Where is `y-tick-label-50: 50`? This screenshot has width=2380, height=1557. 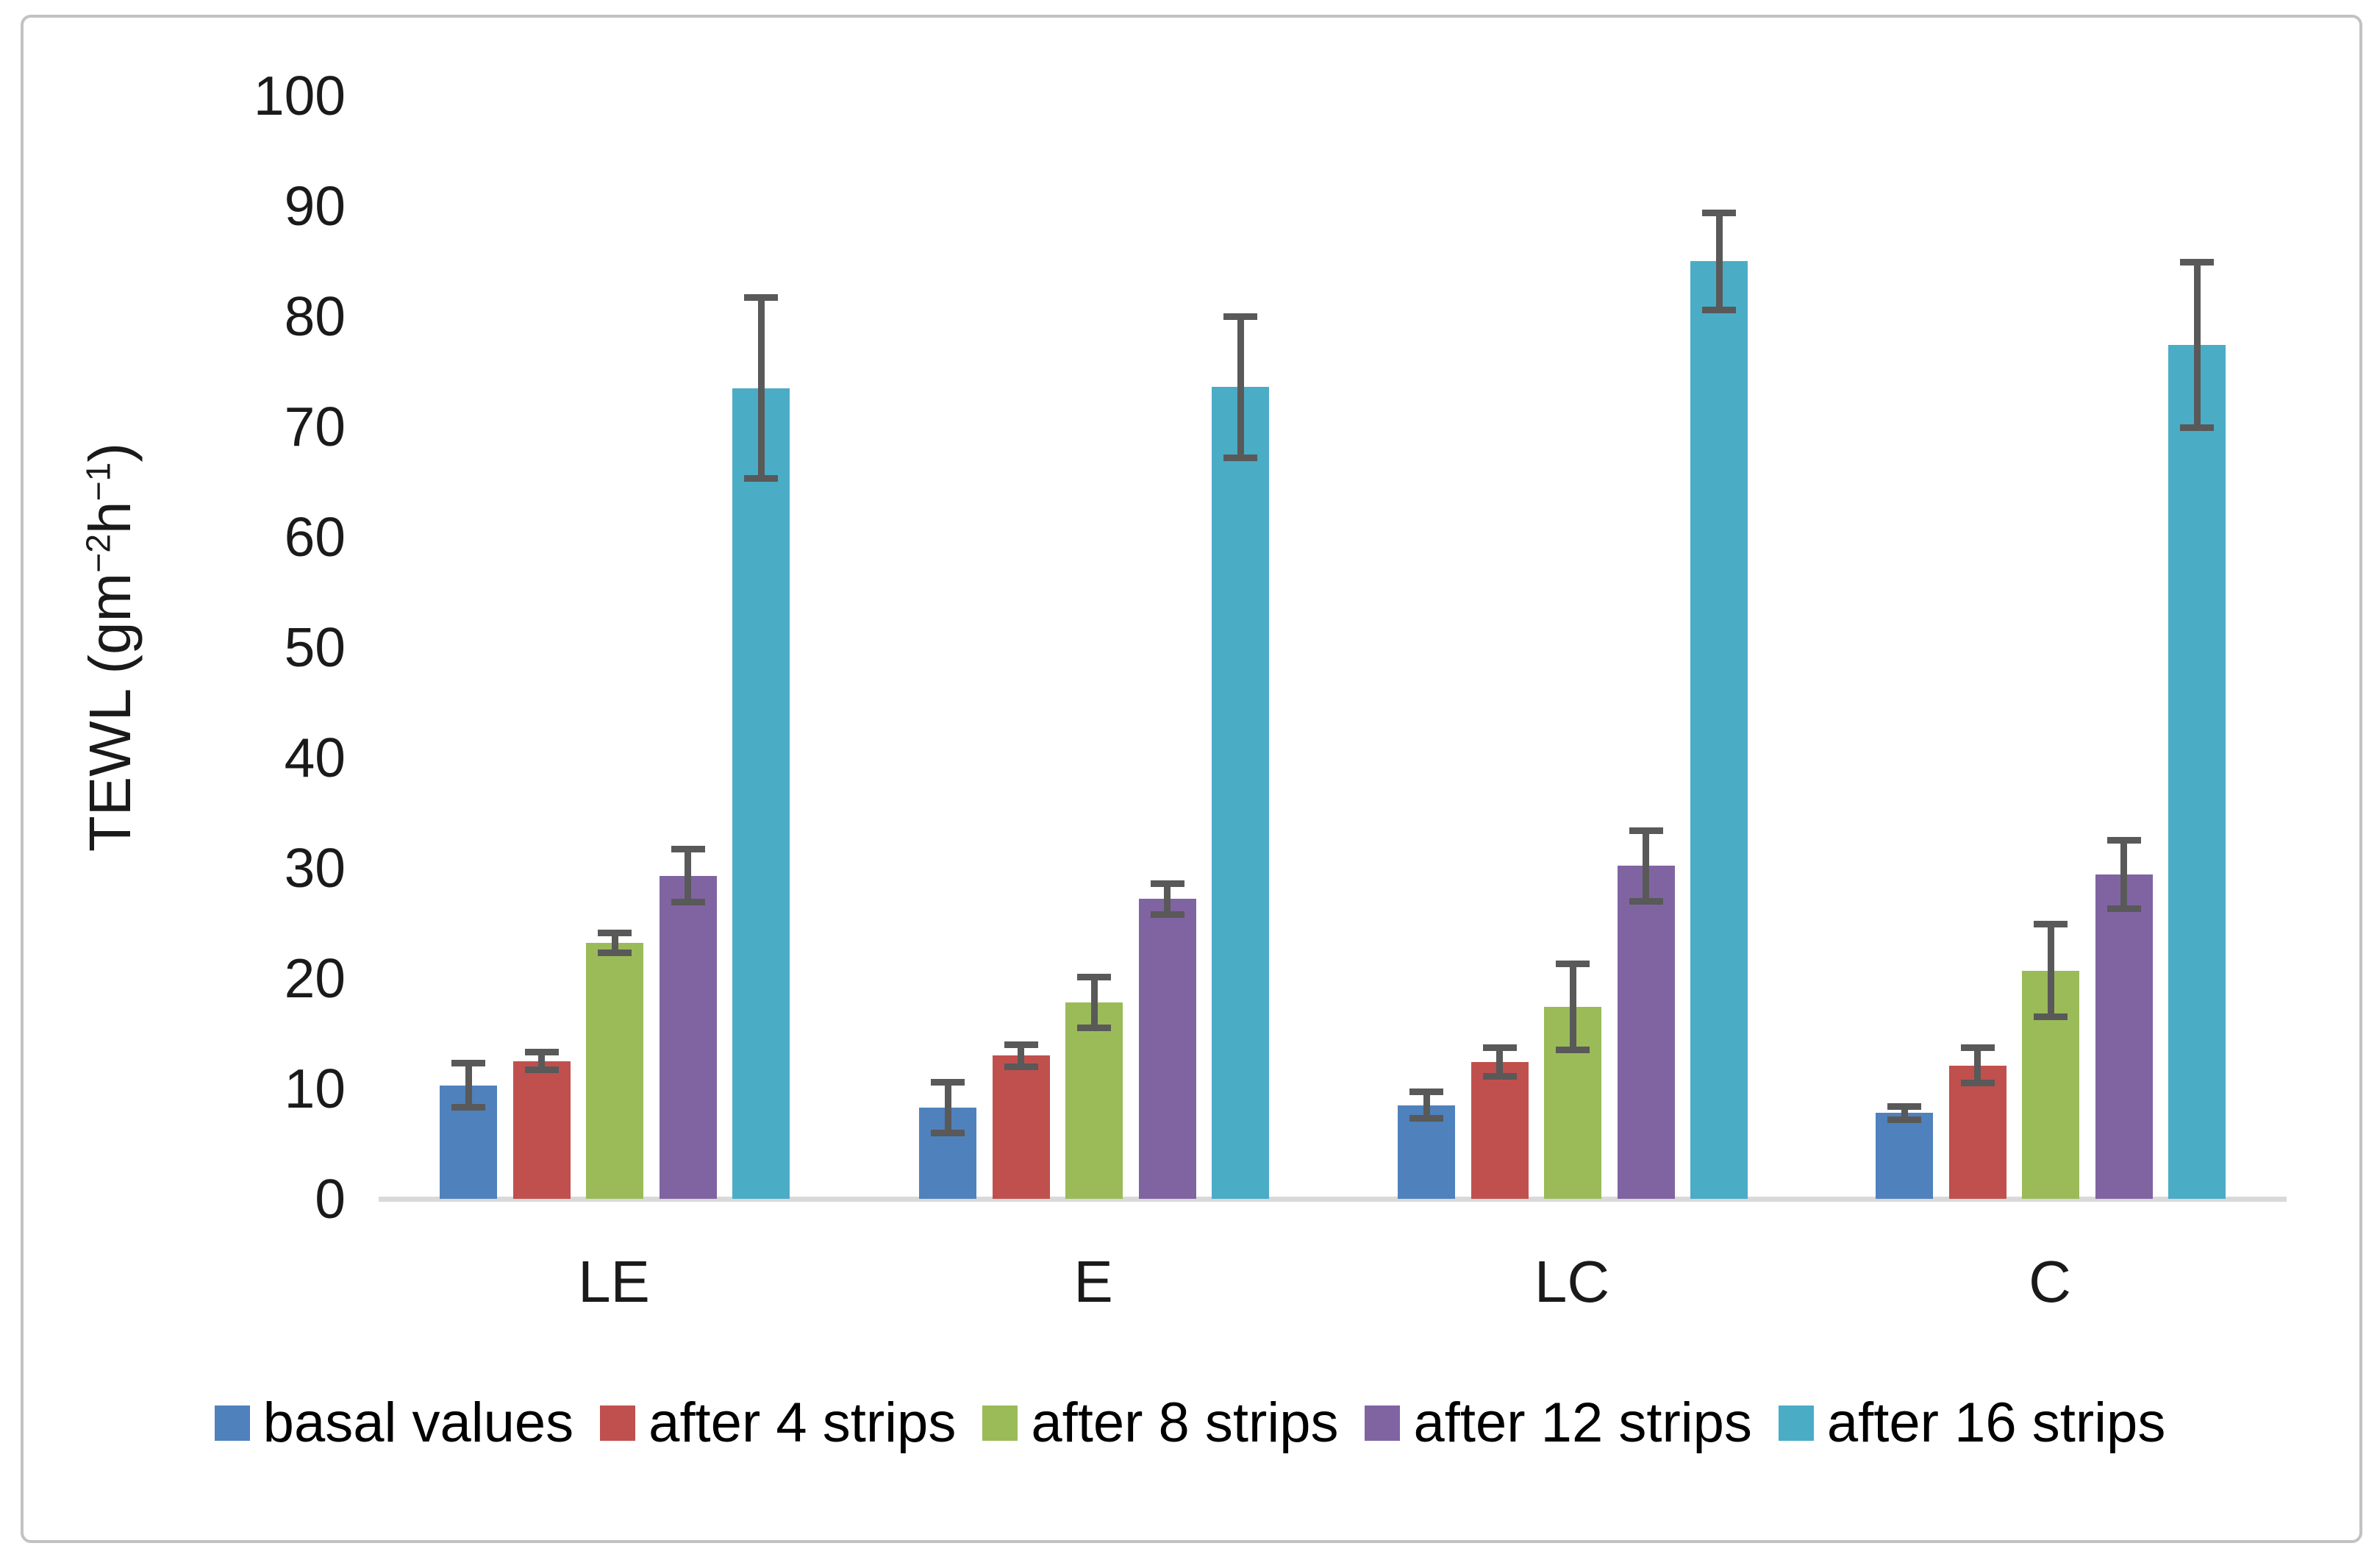
y-tick-label-50: 50 is located at coordinates (315, 647).